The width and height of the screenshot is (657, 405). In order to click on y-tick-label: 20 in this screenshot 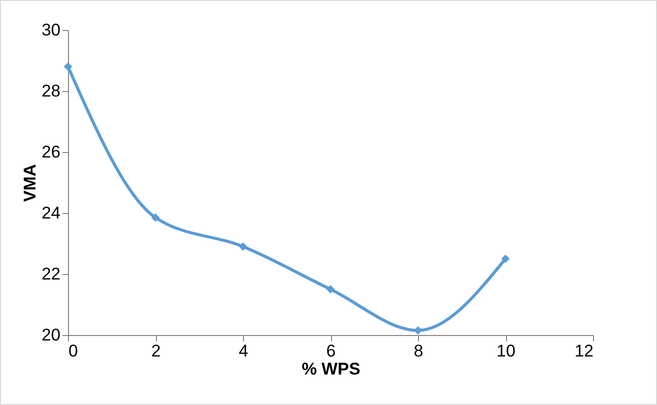, I will do `click(51, 335)`.